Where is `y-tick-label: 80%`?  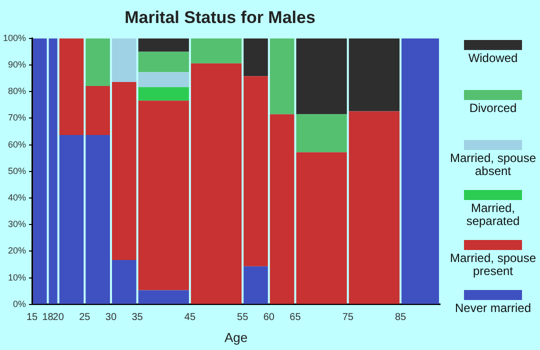
y-tick-label: 80% is located at coordinates (17, 91).